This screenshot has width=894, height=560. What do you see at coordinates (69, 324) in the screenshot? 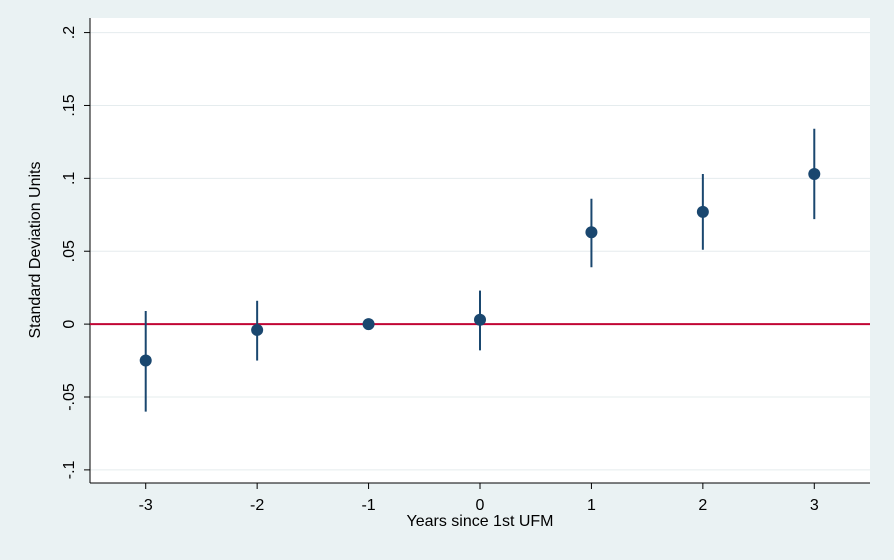
I see `y-tick-label: 0` at bounding box center [69, 324].